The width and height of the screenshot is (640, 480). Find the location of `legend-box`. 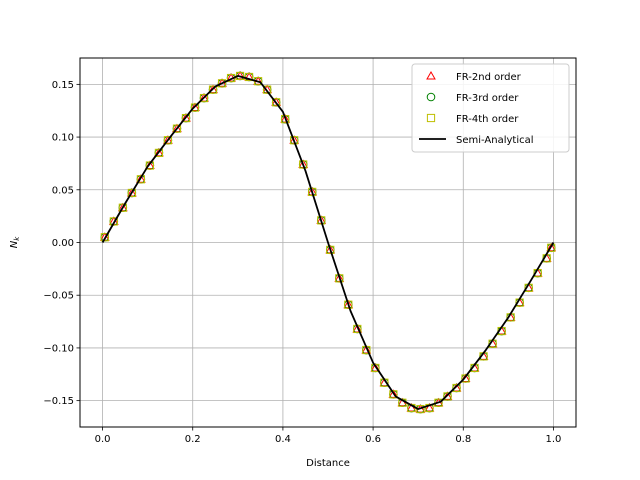

legend-box is located at coordinates (490, 108).